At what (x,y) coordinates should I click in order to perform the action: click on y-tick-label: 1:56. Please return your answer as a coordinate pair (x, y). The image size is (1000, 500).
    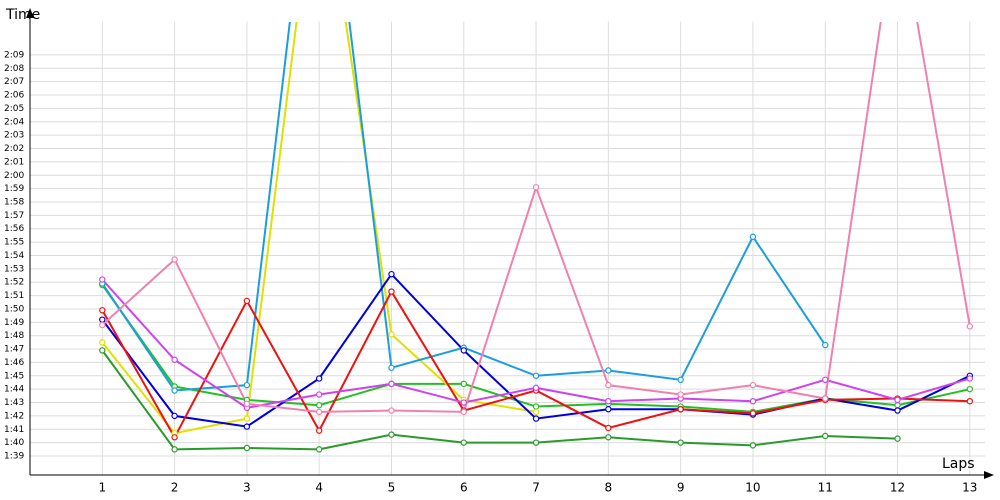
    Looking at the image, I should click on (14, 229).